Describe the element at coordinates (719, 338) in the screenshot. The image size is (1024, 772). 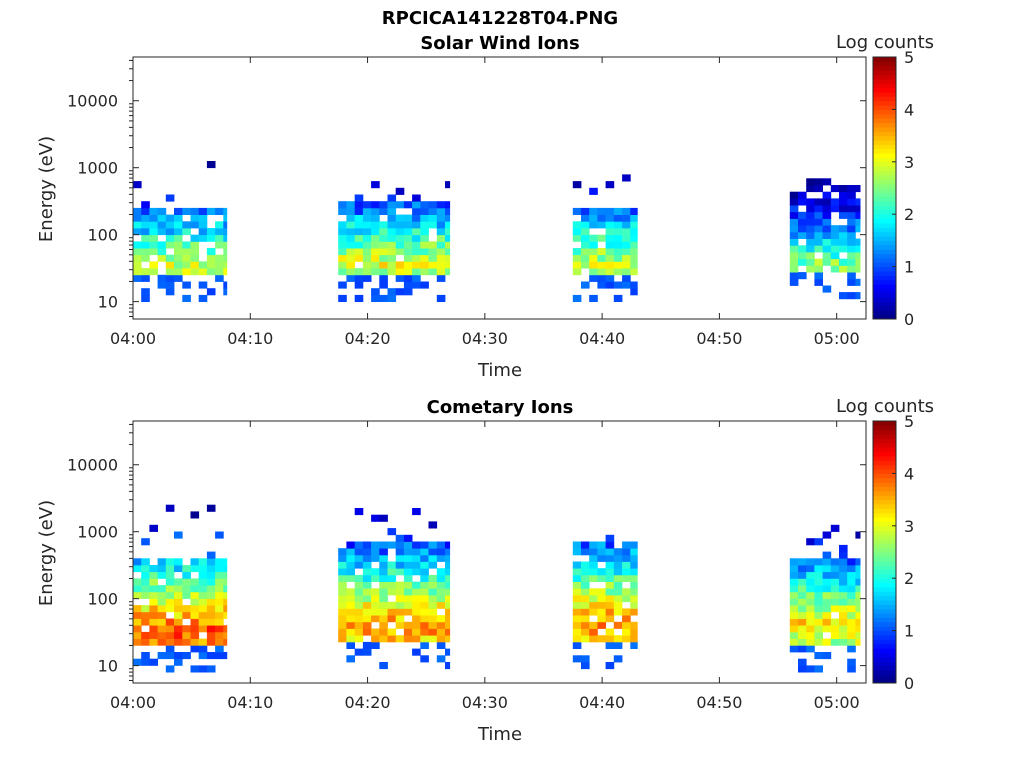
I see `x-tick-label: 04:50` at that location.